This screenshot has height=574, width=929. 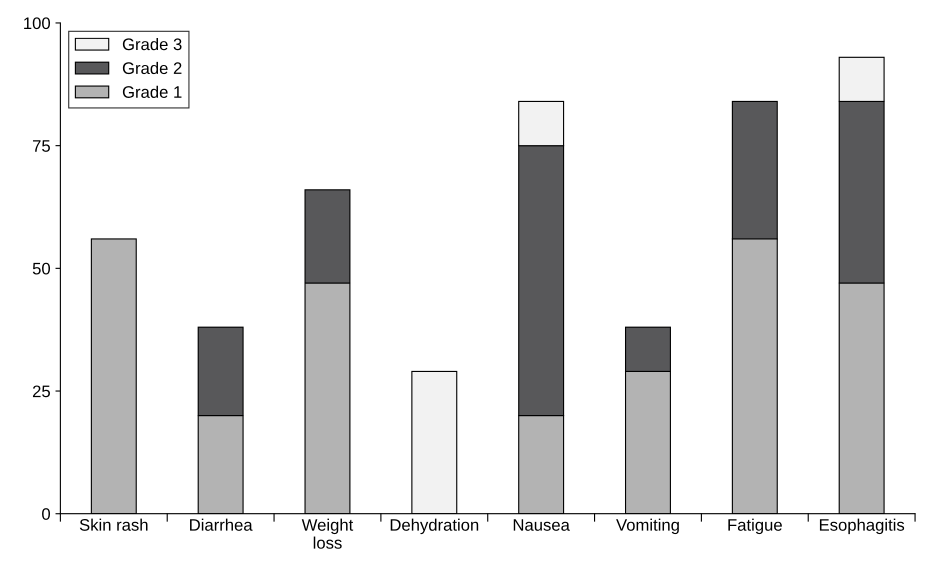 I want to click on y-tick-label: 50, so click(x=41, y=268).